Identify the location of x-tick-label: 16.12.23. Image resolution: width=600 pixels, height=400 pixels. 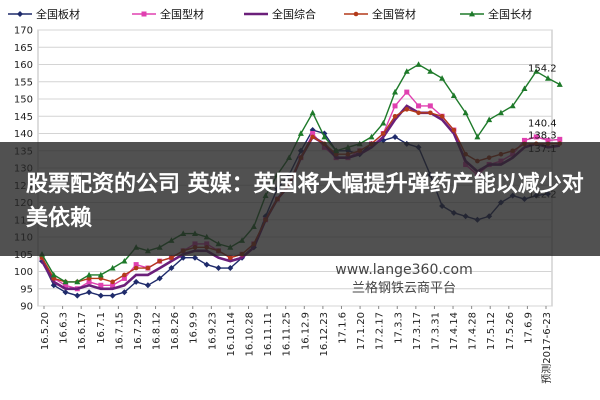
(324, 334).